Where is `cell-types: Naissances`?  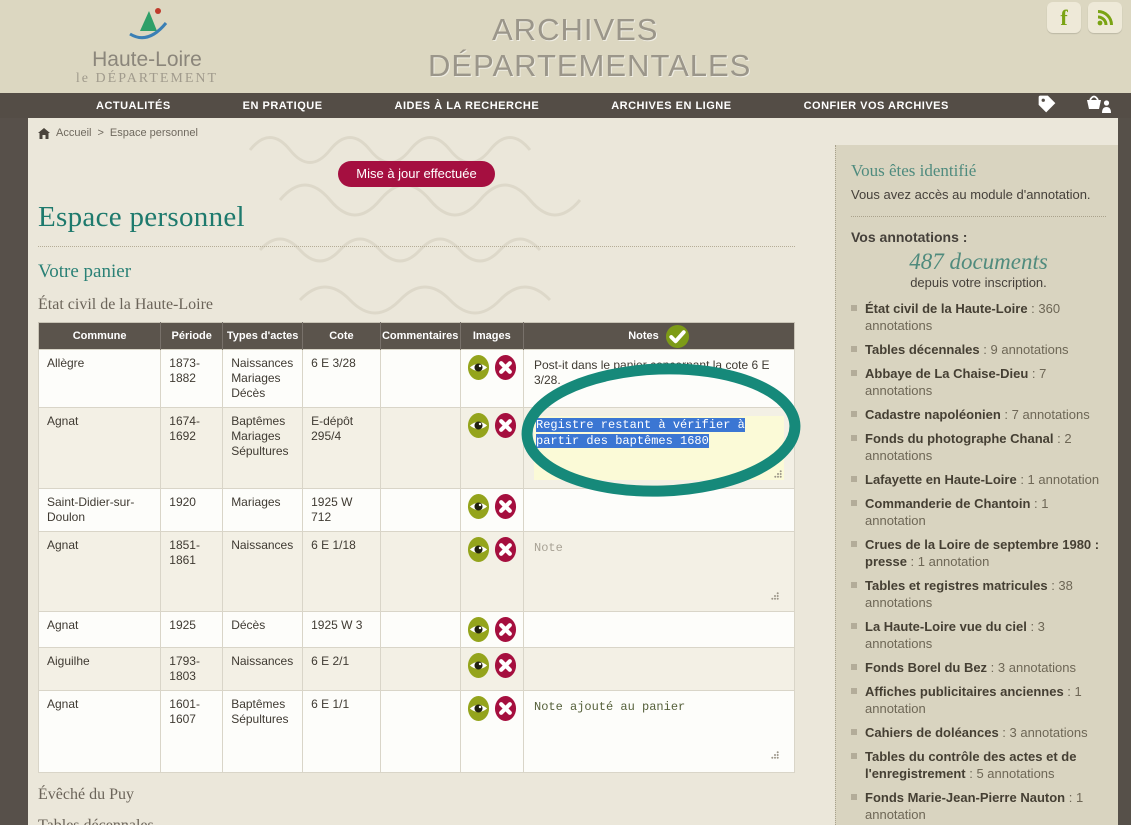
cell-types: Naissances is located at coordinates (263, 571).